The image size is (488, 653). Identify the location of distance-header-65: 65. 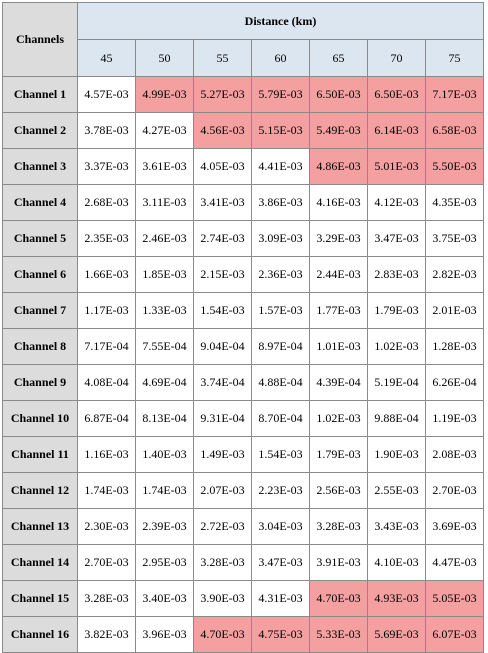
(338, 58).